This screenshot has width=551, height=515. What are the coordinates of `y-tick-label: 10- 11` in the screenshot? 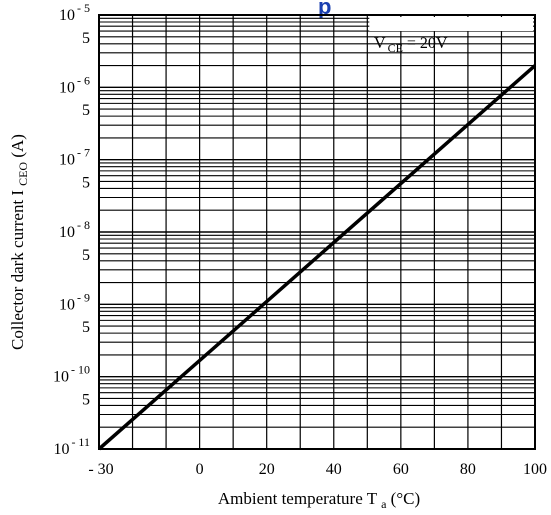 It's located at (71, 446).